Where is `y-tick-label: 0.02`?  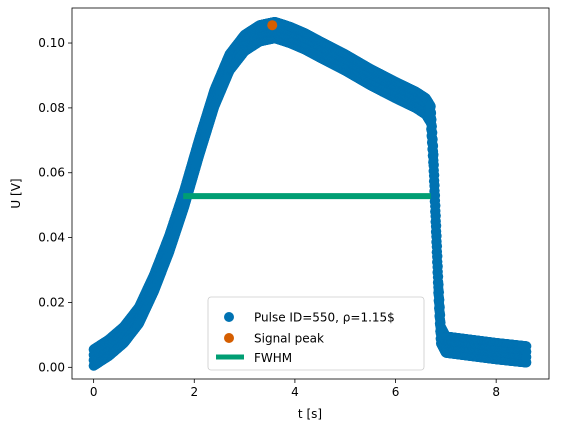 y-tick-label: 0.02 is located at coordinates (51, 302).